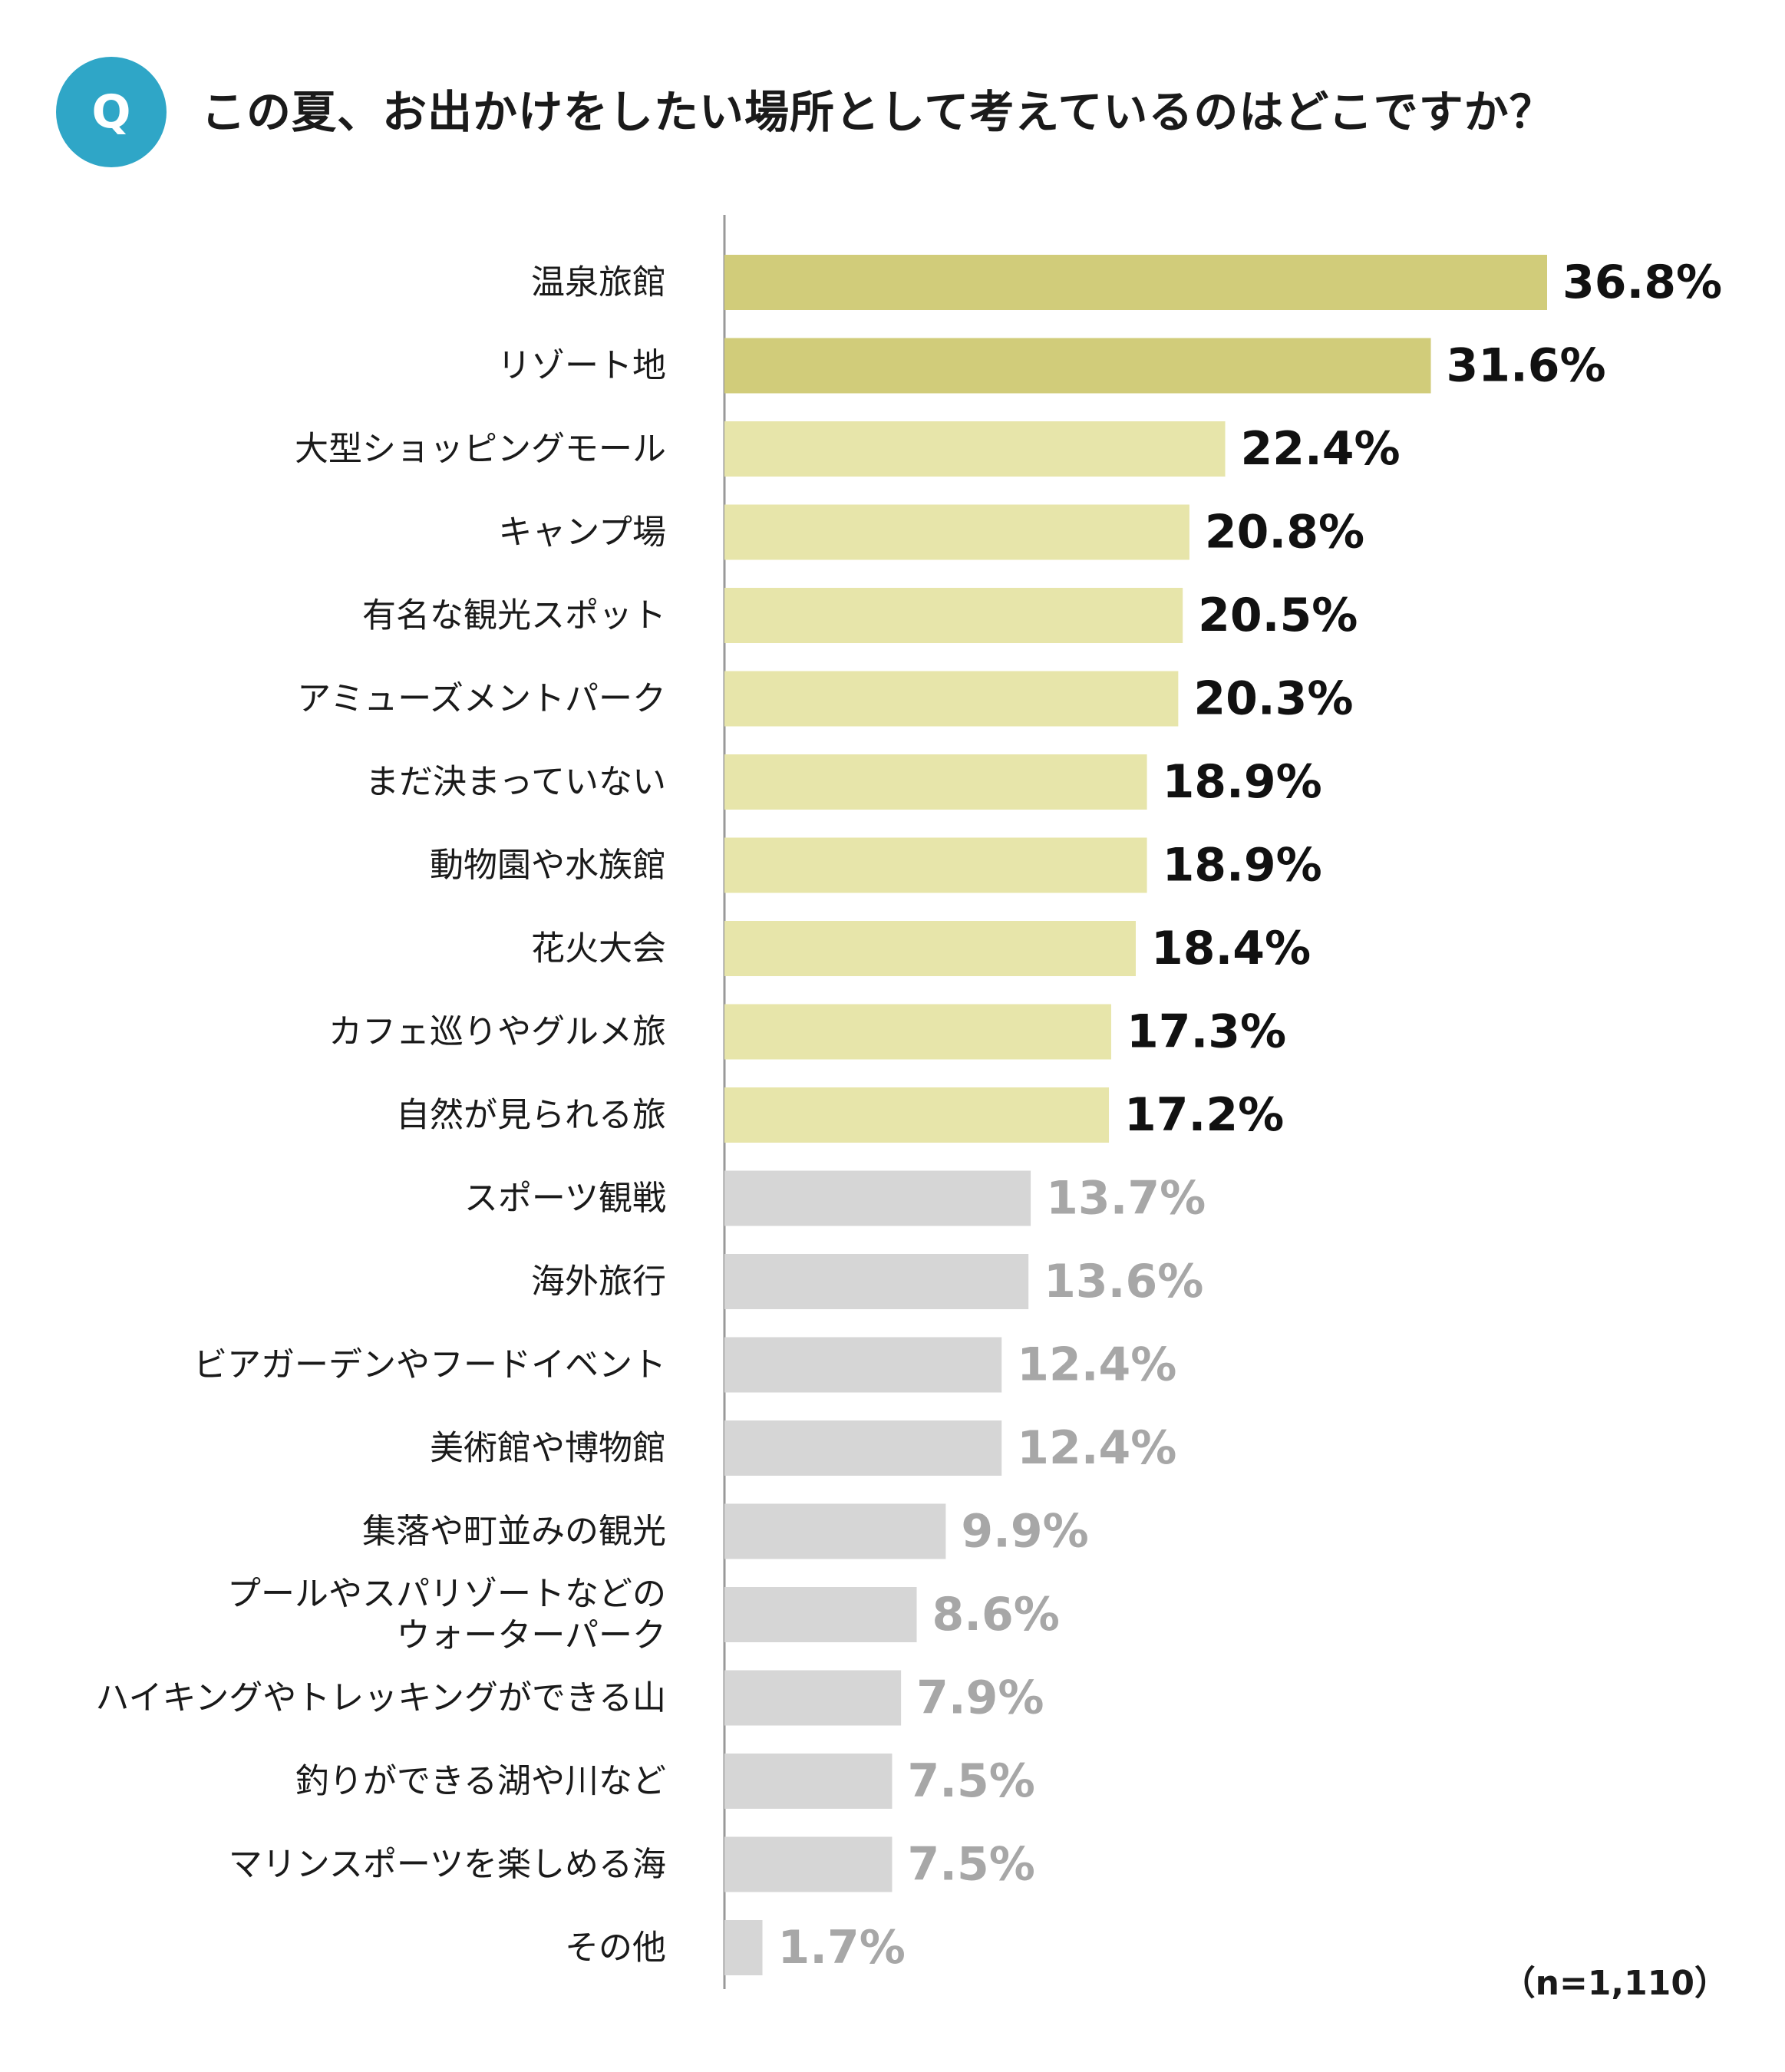  I want to click on category-label: 動物園や水族館, so click(548, 866).